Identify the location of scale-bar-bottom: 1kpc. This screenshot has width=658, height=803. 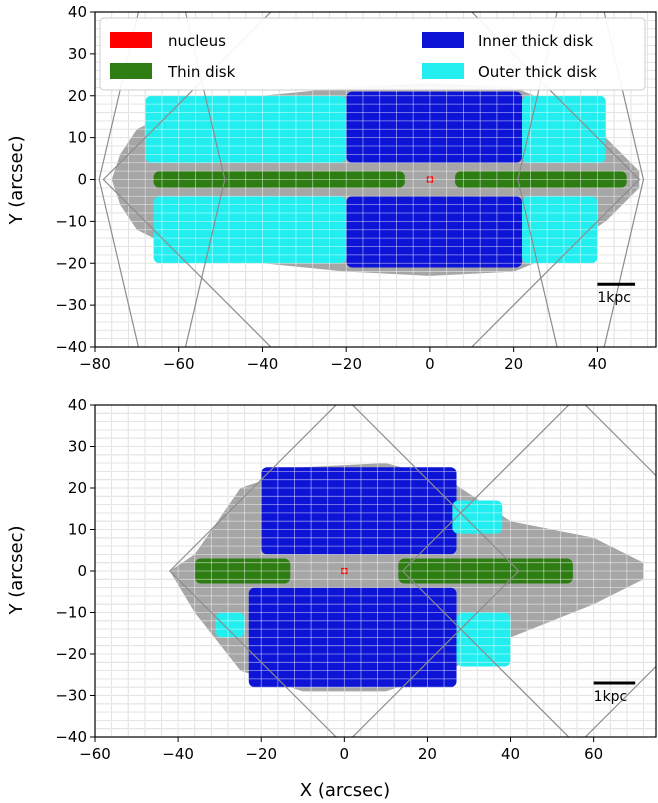
(614, 693).